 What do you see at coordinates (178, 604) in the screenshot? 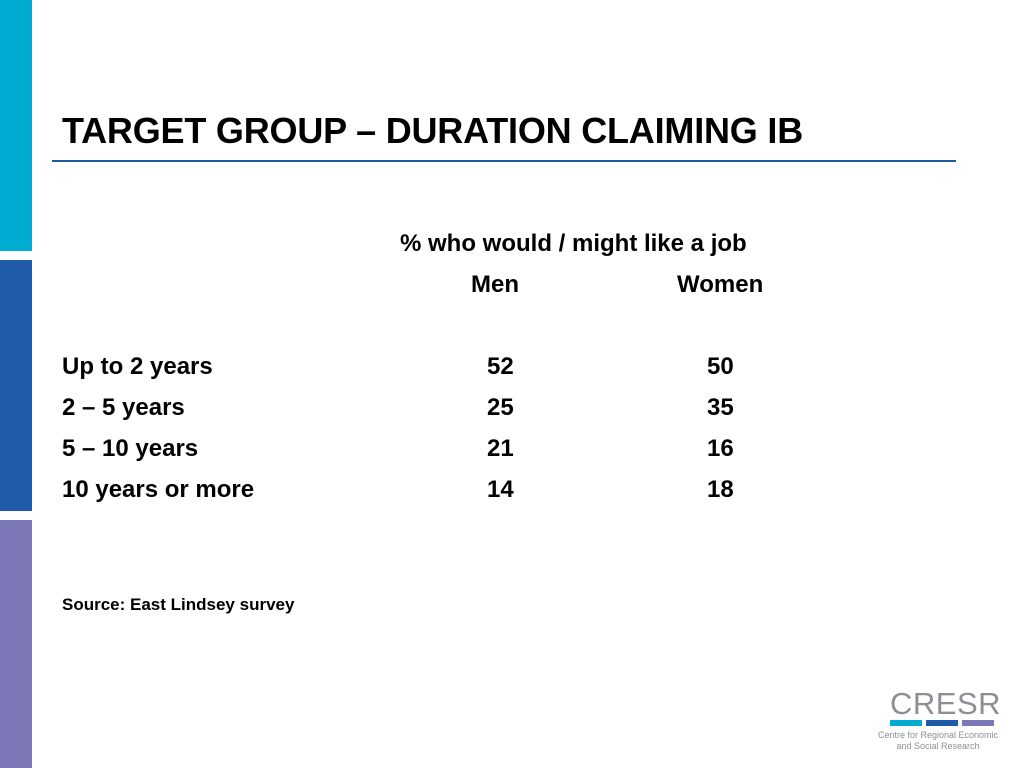
I see `source-note: Source: East Lindsey survey` at bounding box center [178, 604].